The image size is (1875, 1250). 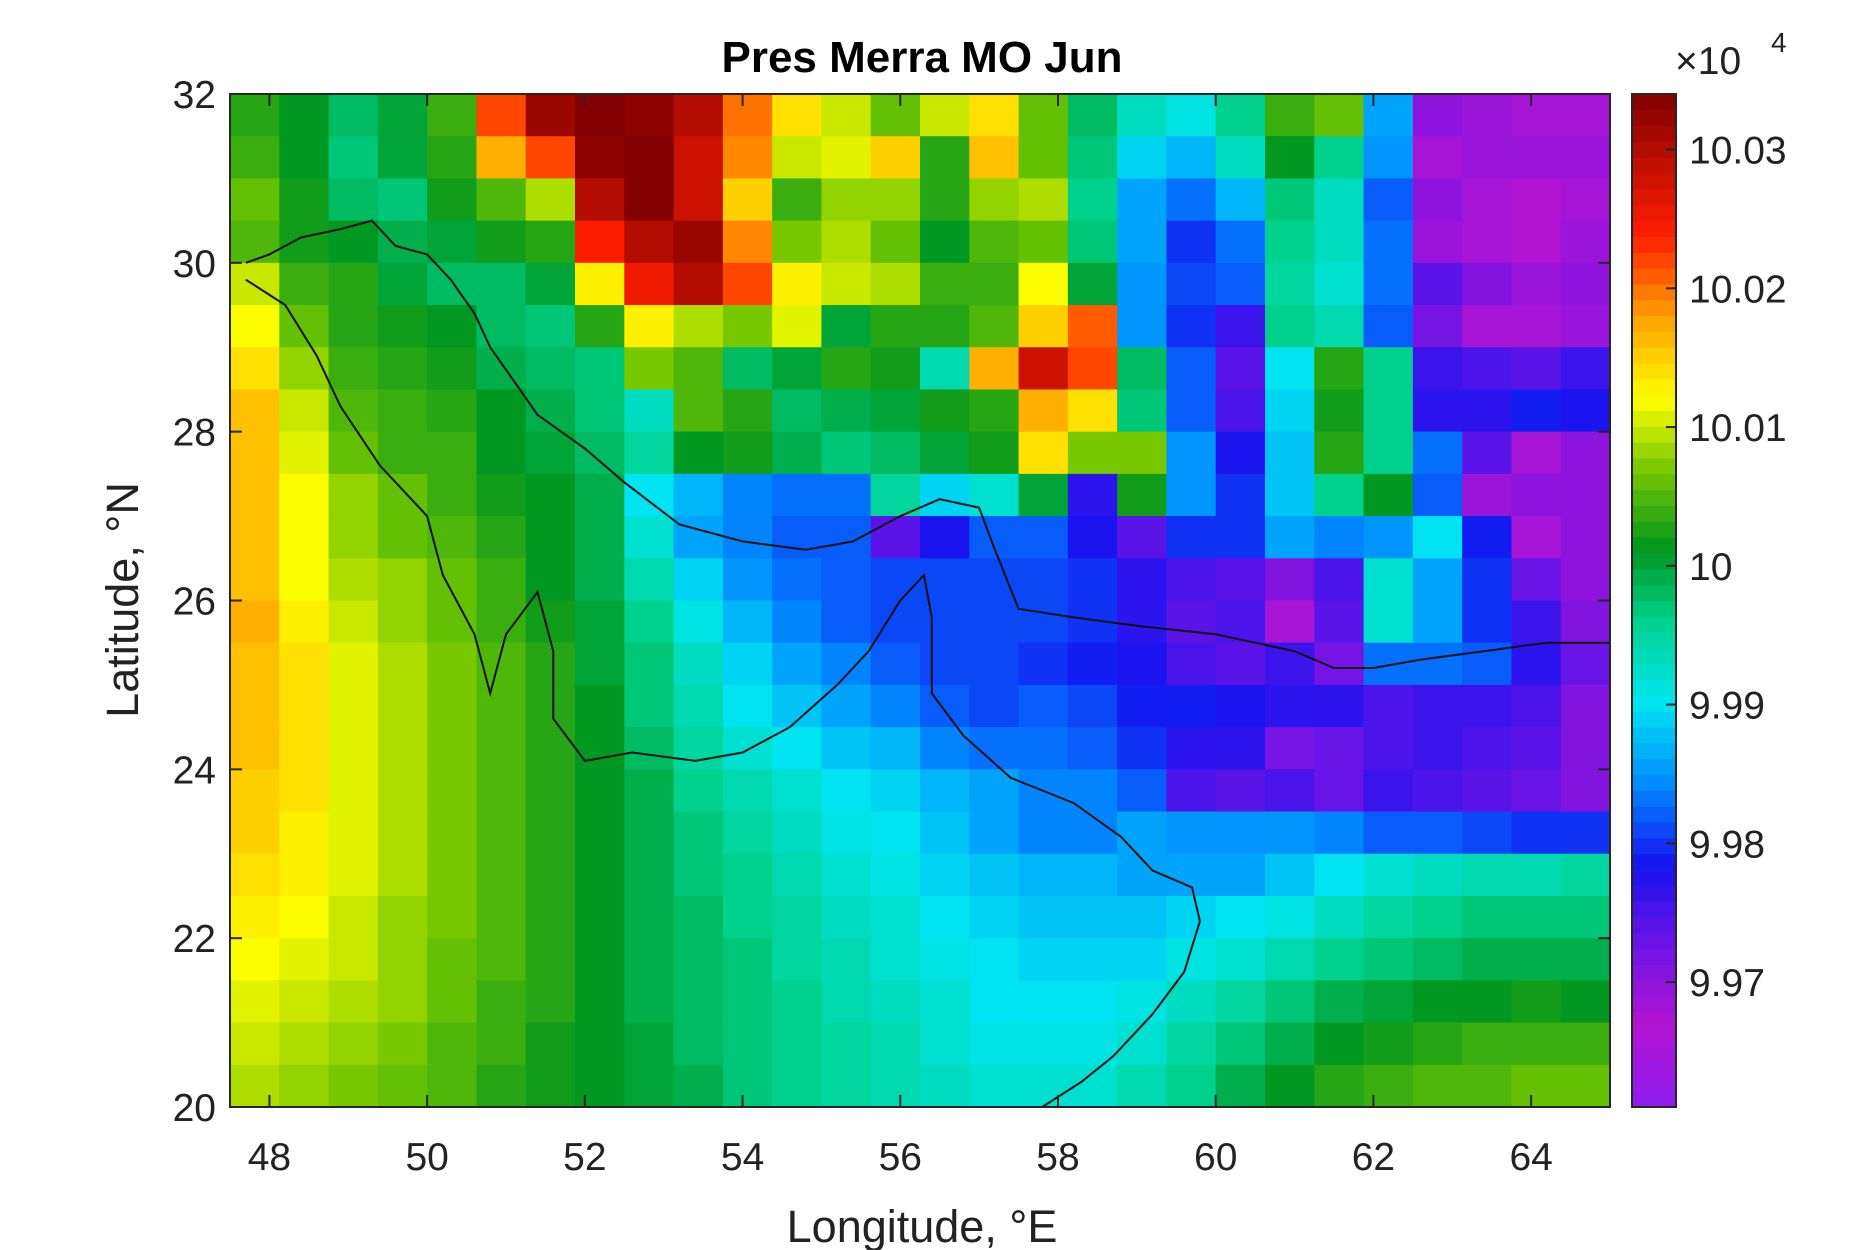 What do you see at coordinates (1779, 42) in the screenshot?
I see `colorbar-exponent: 4` at bounding box center [1779, 42].